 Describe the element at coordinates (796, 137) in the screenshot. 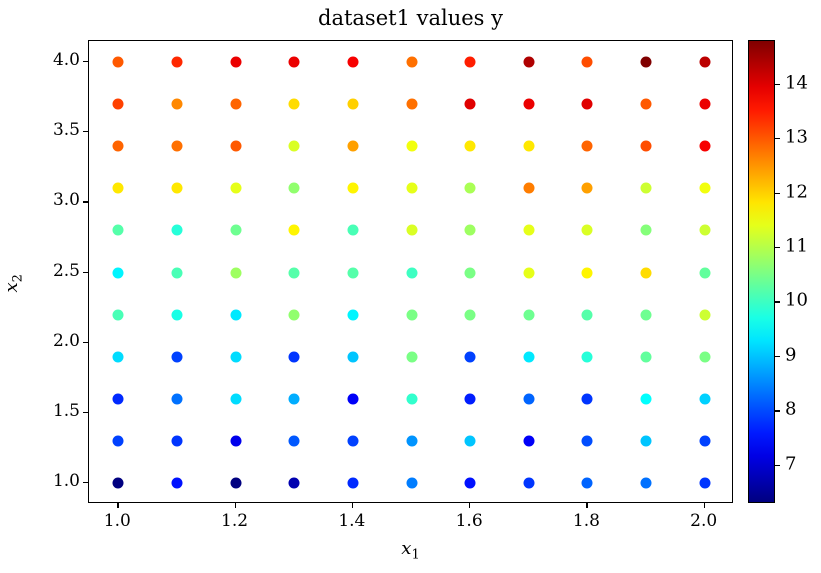

I see `colorbar-tick-label: 13` at that location.